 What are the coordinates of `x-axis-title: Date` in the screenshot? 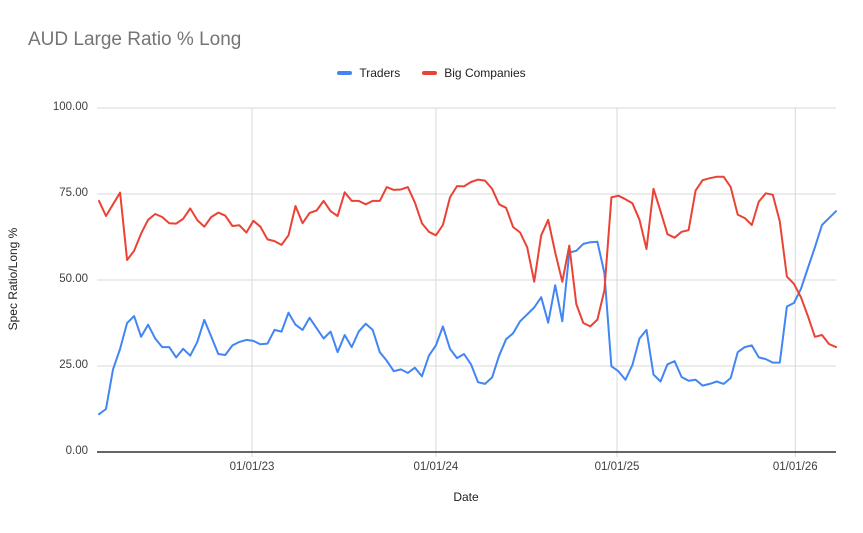 It's located at (466, 497).